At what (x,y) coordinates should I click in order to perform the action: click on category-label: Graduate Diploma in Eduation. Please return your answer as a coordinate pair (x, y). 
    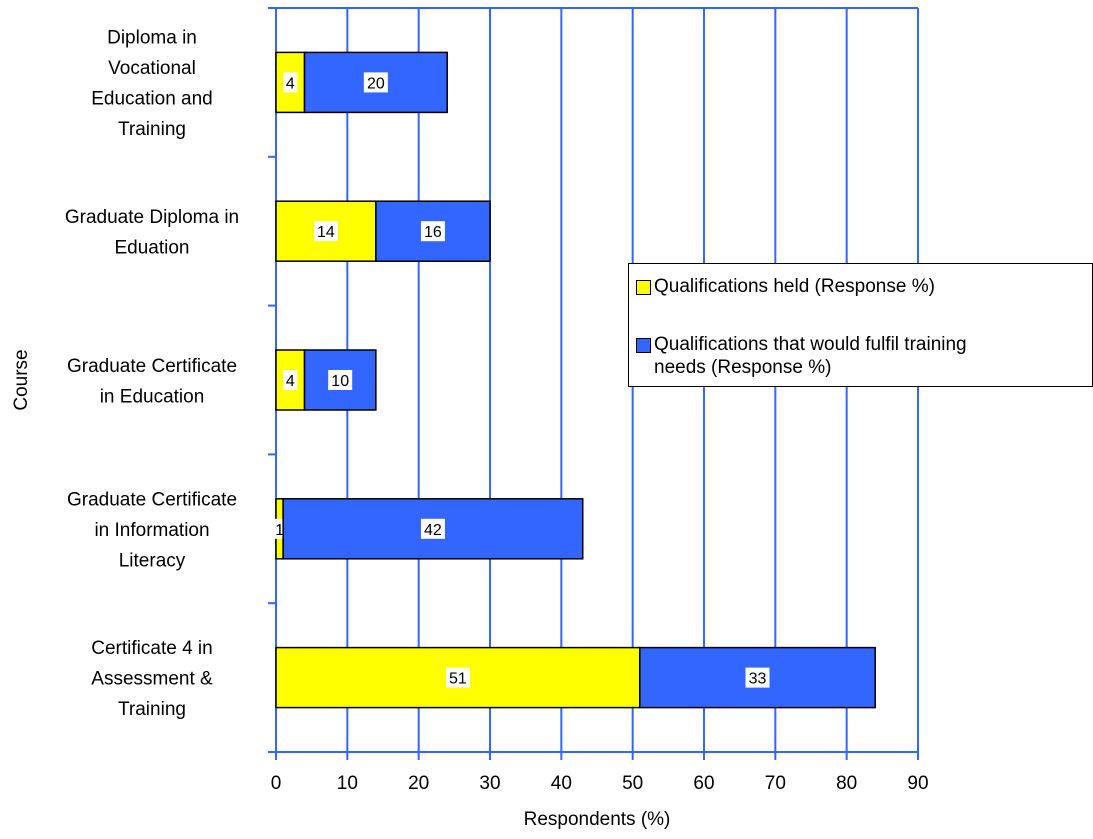
    Looking at the image, I should click on (152, 233).